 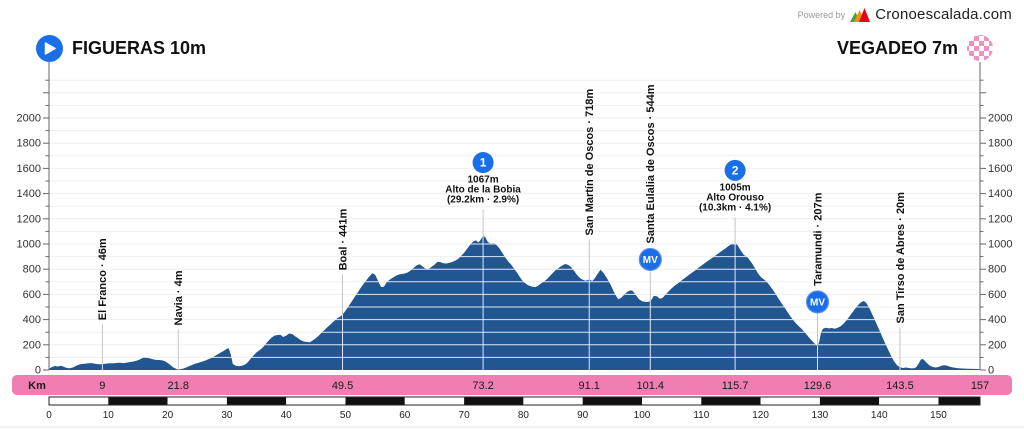 What do you see at coordinates (513, 408) in the screenshot?
I see `distance-scalebar: 0 10 20 30 40 50 60 70 80 90 100 110 120 130 140 150` at bounding box center [513, 408].